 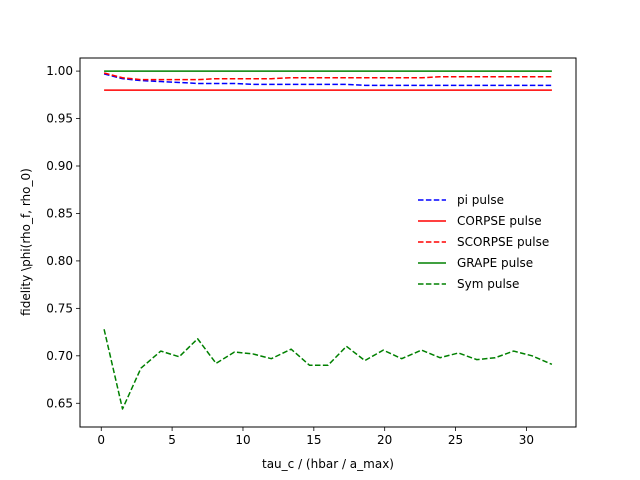 I want to click on x-tick-label: 25, so click(x=455, y=440).